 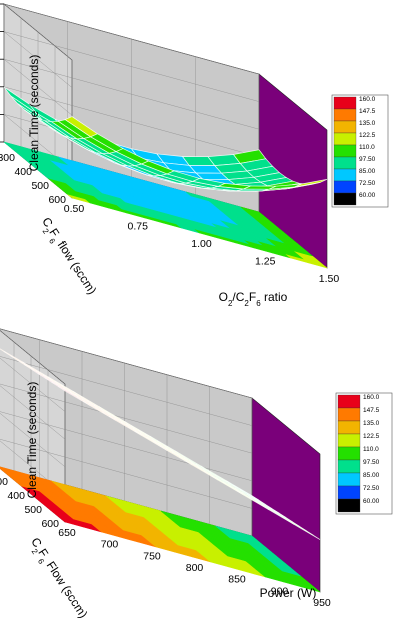 What do you see at coordinates (152, 556) in the screenshot?
I see `x-tick-label: 750` at bounding box center [152, 556].